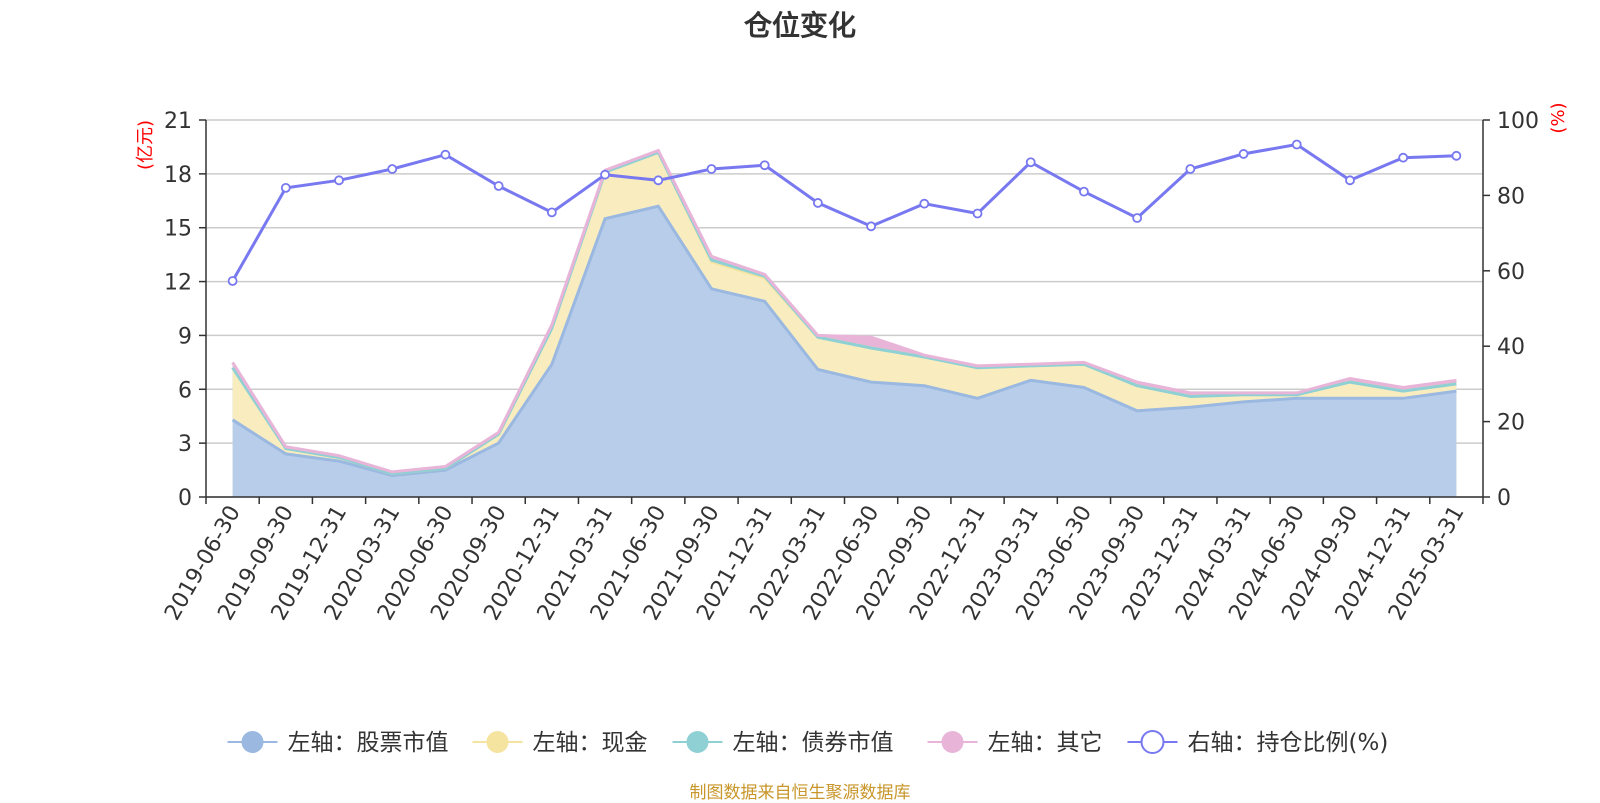 The height and width of the screenshot is (803, 1600). Describe the element at coordinates (1288, 743) in the screenshot. I see `legend-label: 右轴：持仓比例(%)` at that location.